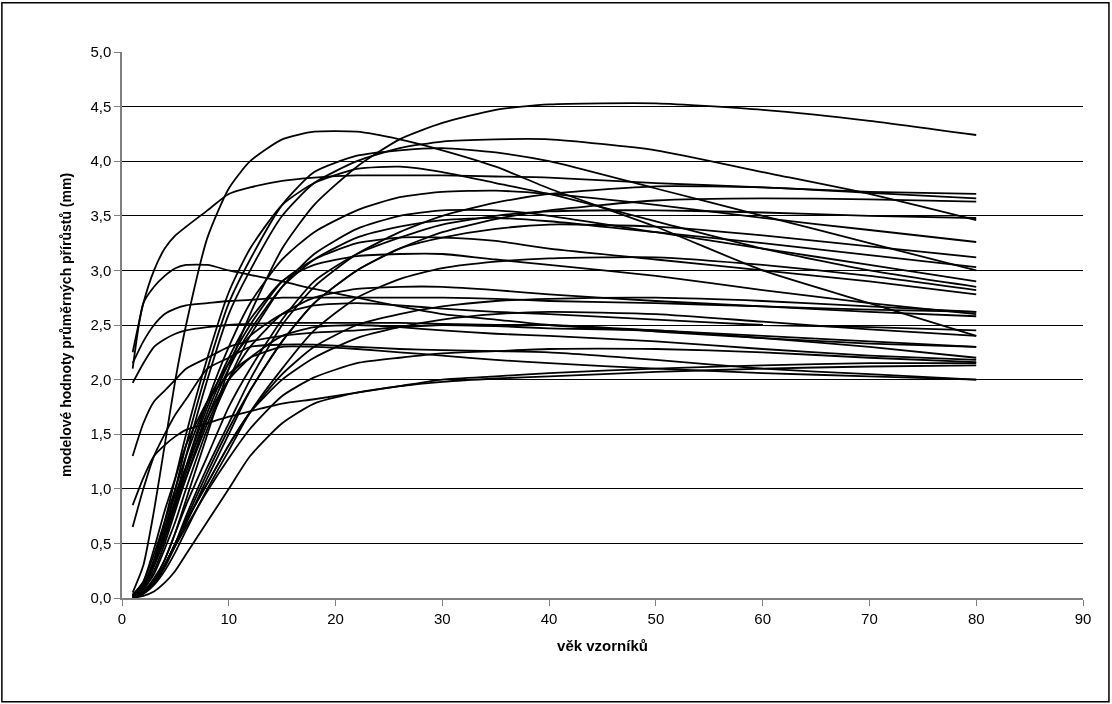  Describe the element at coordinates (101, 379) in the screenshot. I see `y-tick-label: 2,0` at that location.